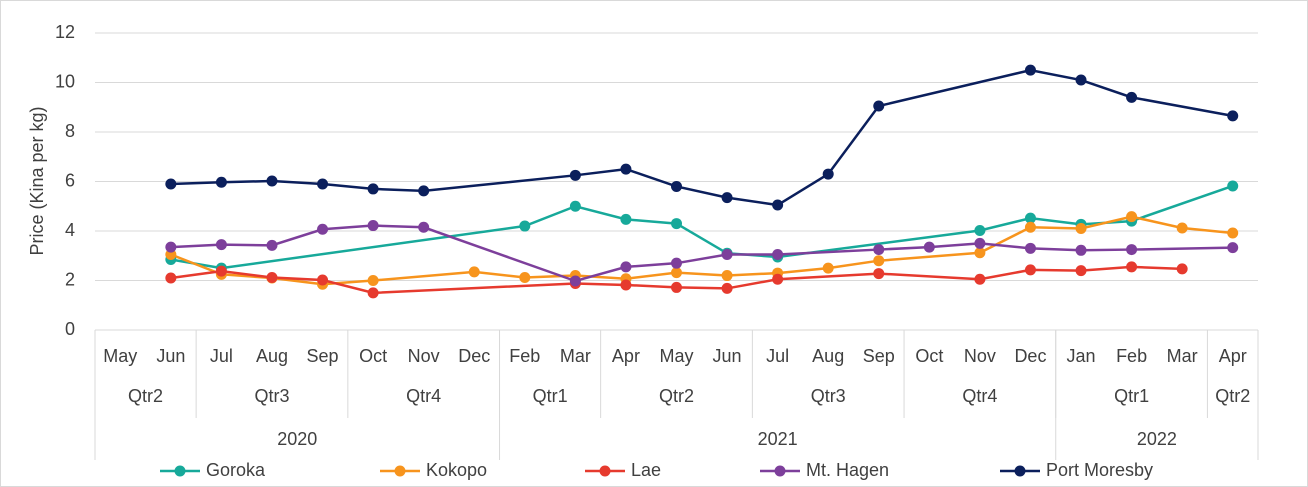 The image size is (1308, 487). I want to click on year-label: 2022, so click(1157, 439).